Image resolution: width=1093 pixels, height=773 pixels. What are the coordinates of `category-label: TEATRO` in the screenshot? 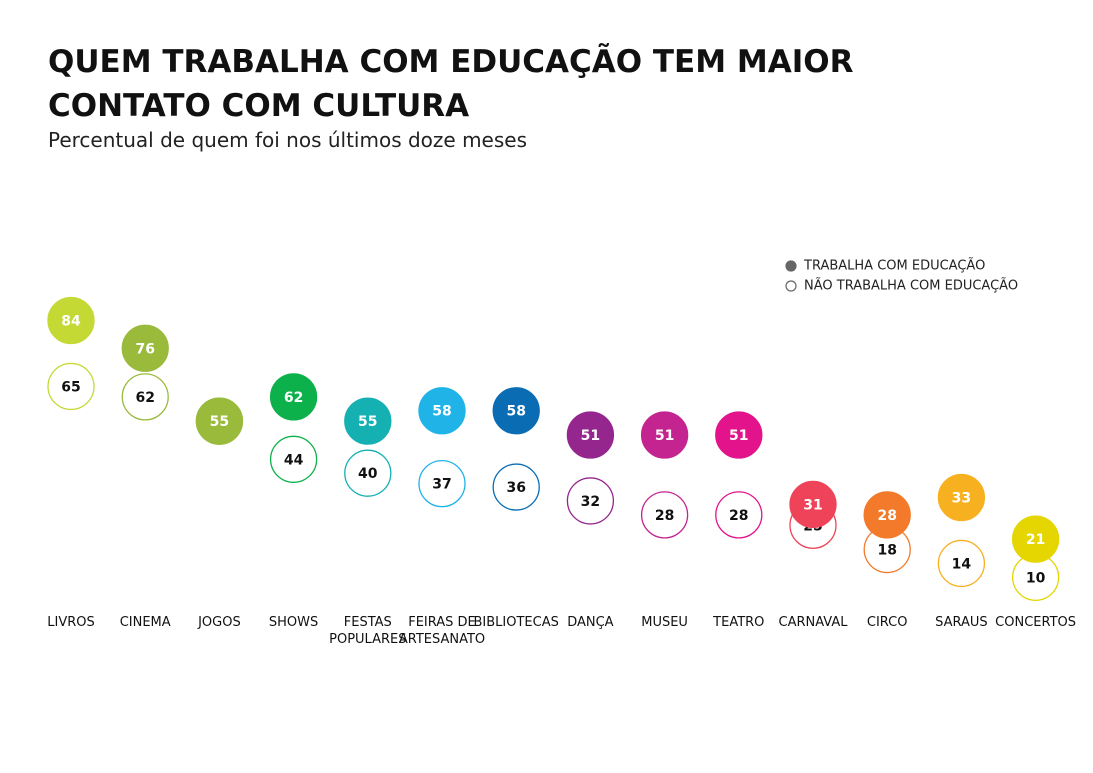 It's located at (739, 622).